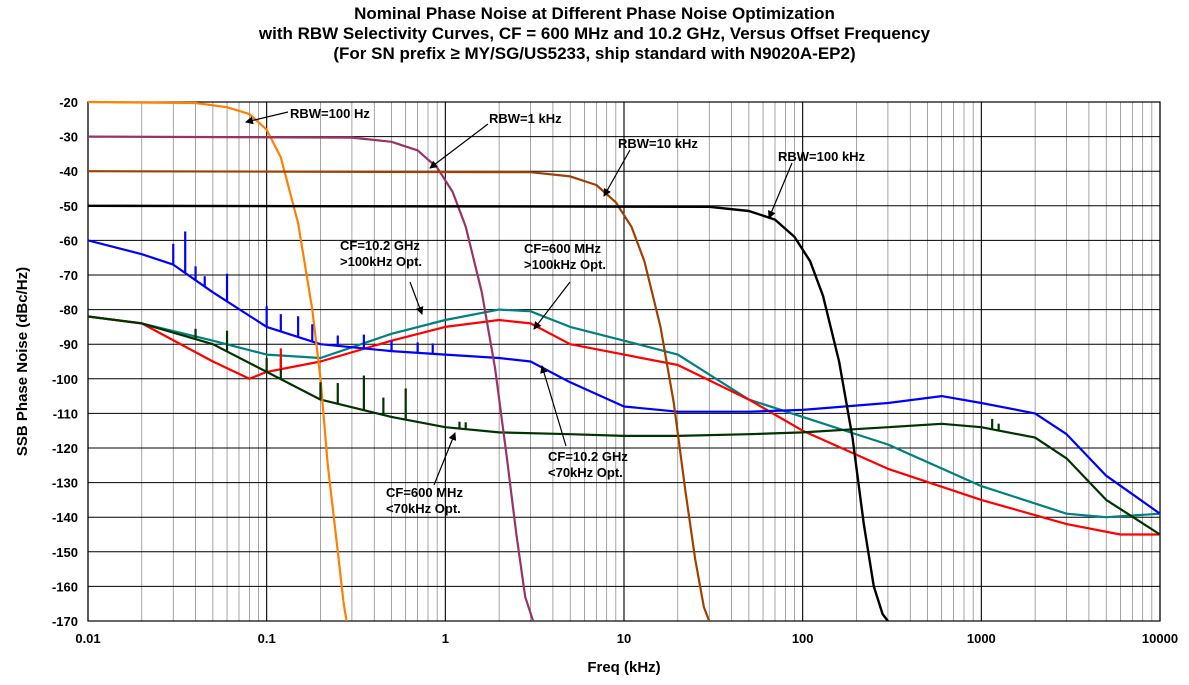  I want to click on x-tick-label: 10000, so click(1160, 638).